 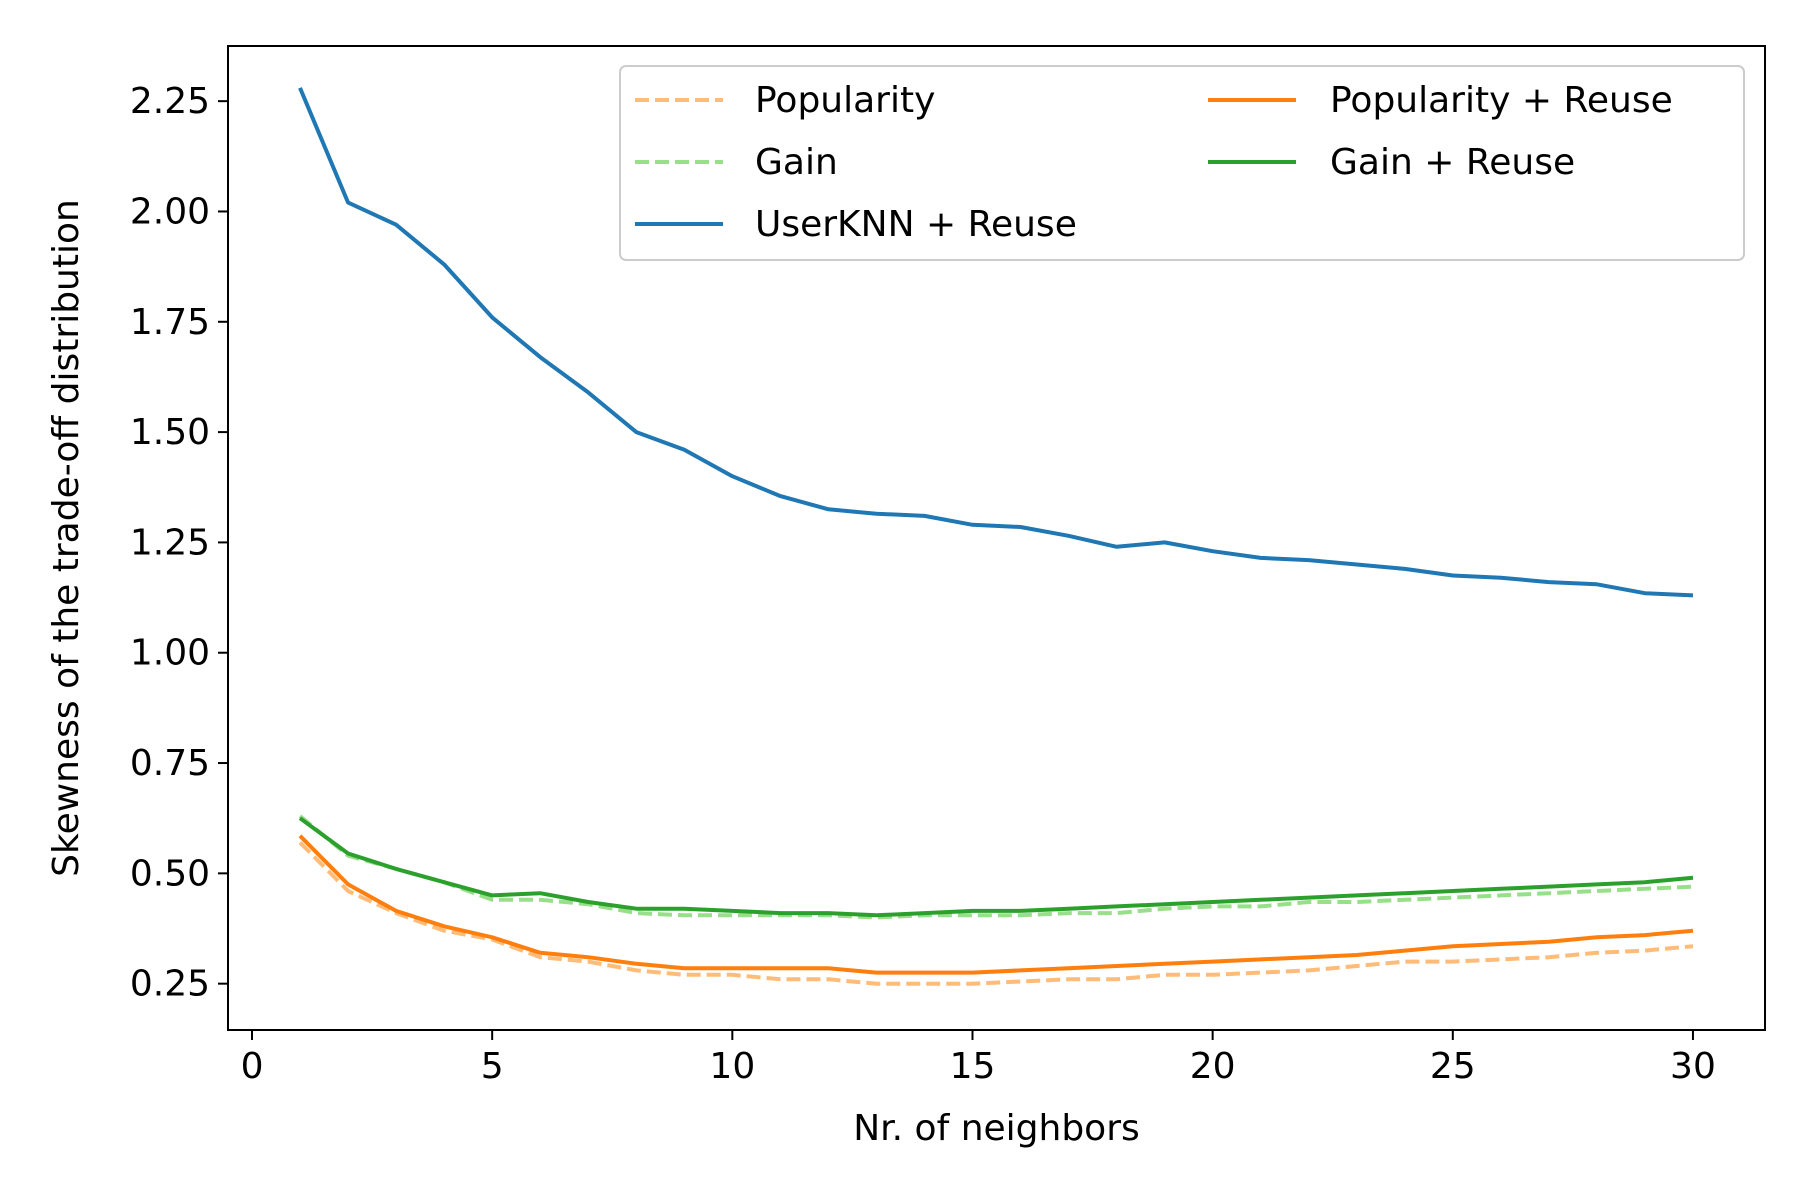 What do you see at coordinates (916, 224) in the screenshot?
I see `legend-label: UserKNN + Reuse` at bounding box center [916, 224].